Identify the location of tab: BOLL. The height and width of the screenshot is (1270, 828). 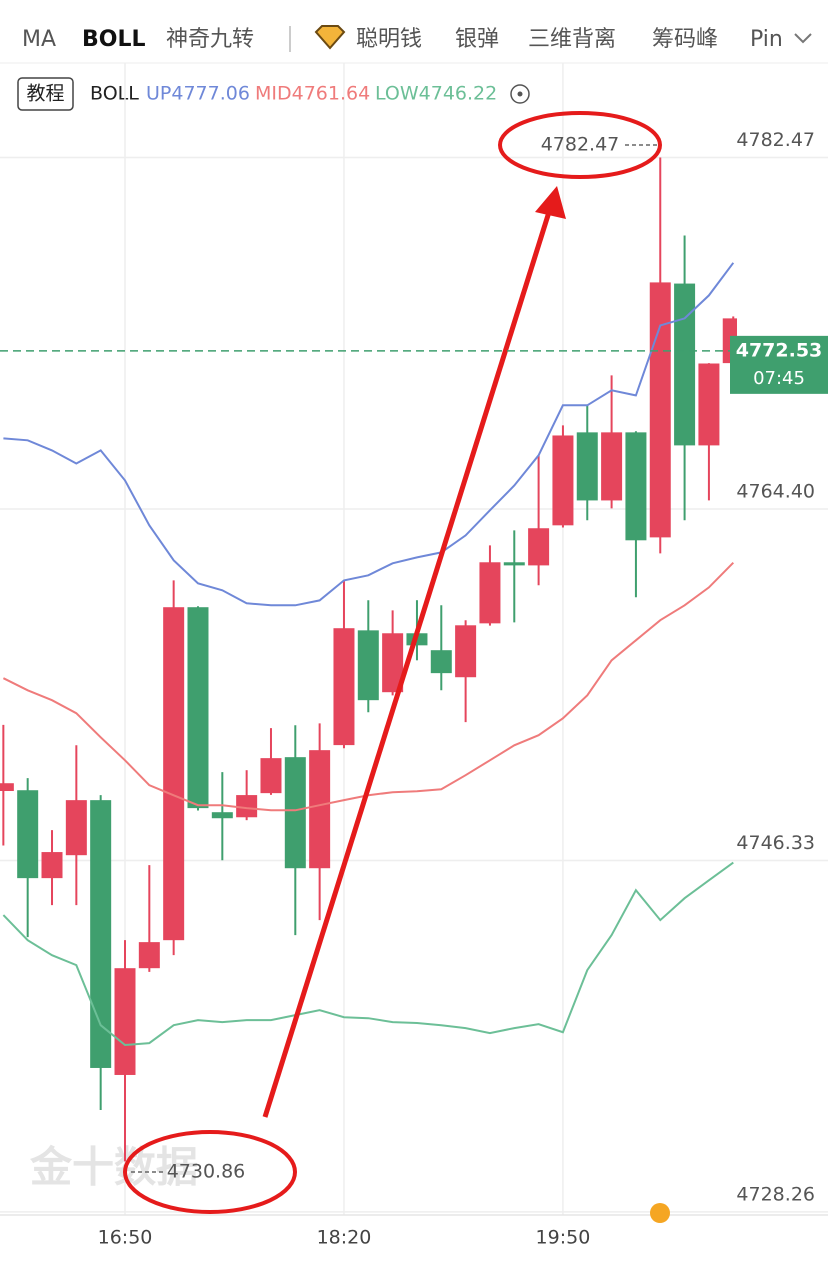
(114, 39).